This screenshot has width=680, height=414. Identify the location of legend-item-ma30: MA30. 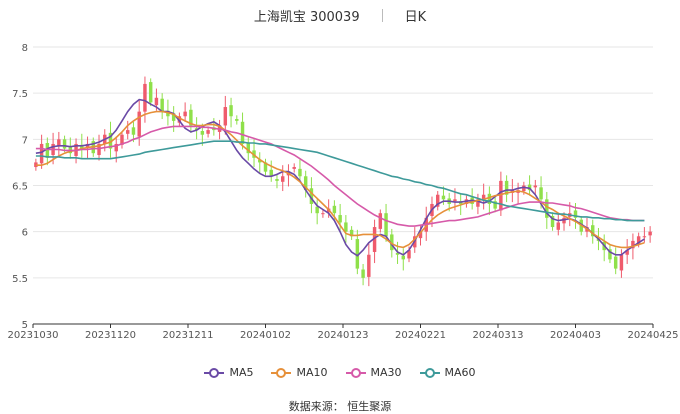
(373, 372).